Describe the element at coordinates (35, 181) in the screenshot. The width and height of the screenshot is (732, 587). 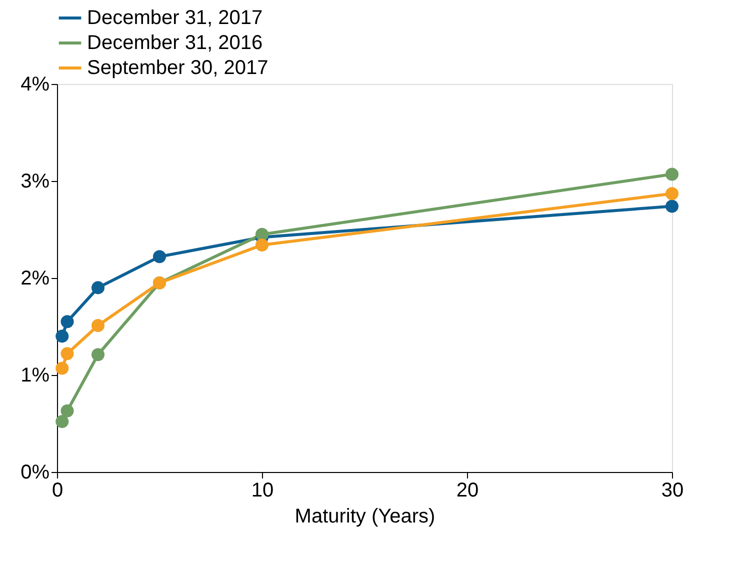
I see `y-tick-label: 3%` at that location.